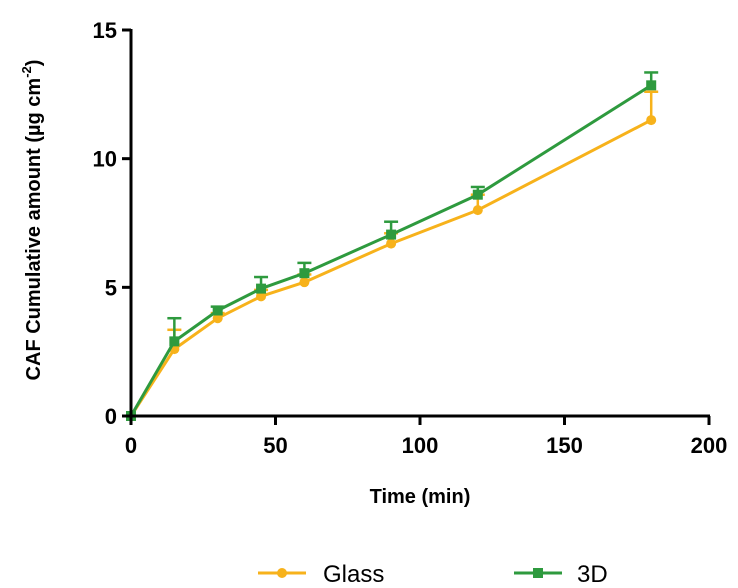  I want to click on legend: Glass 3D, so click(433, 574).